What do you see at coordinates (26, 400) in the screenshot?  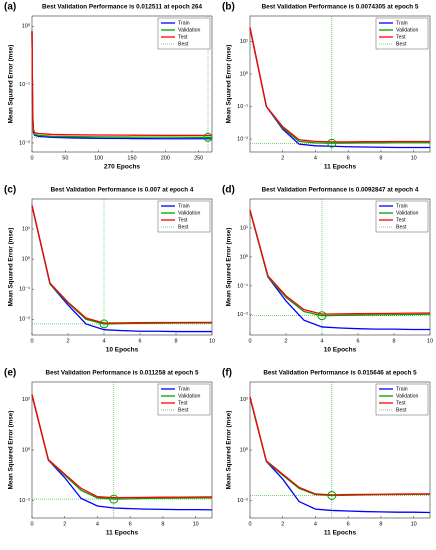 I see `y-tick-label: 10²` at bounding box center [26, 400].